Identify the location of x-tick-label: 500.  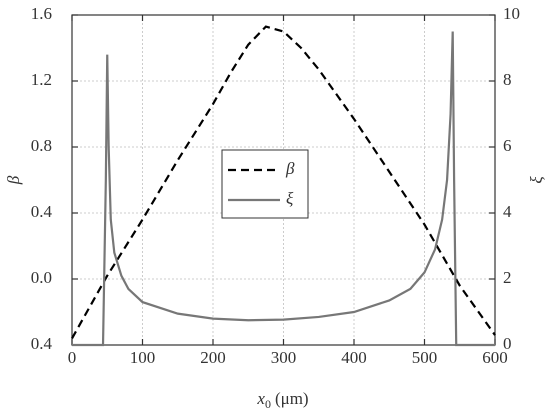
(425, 357).